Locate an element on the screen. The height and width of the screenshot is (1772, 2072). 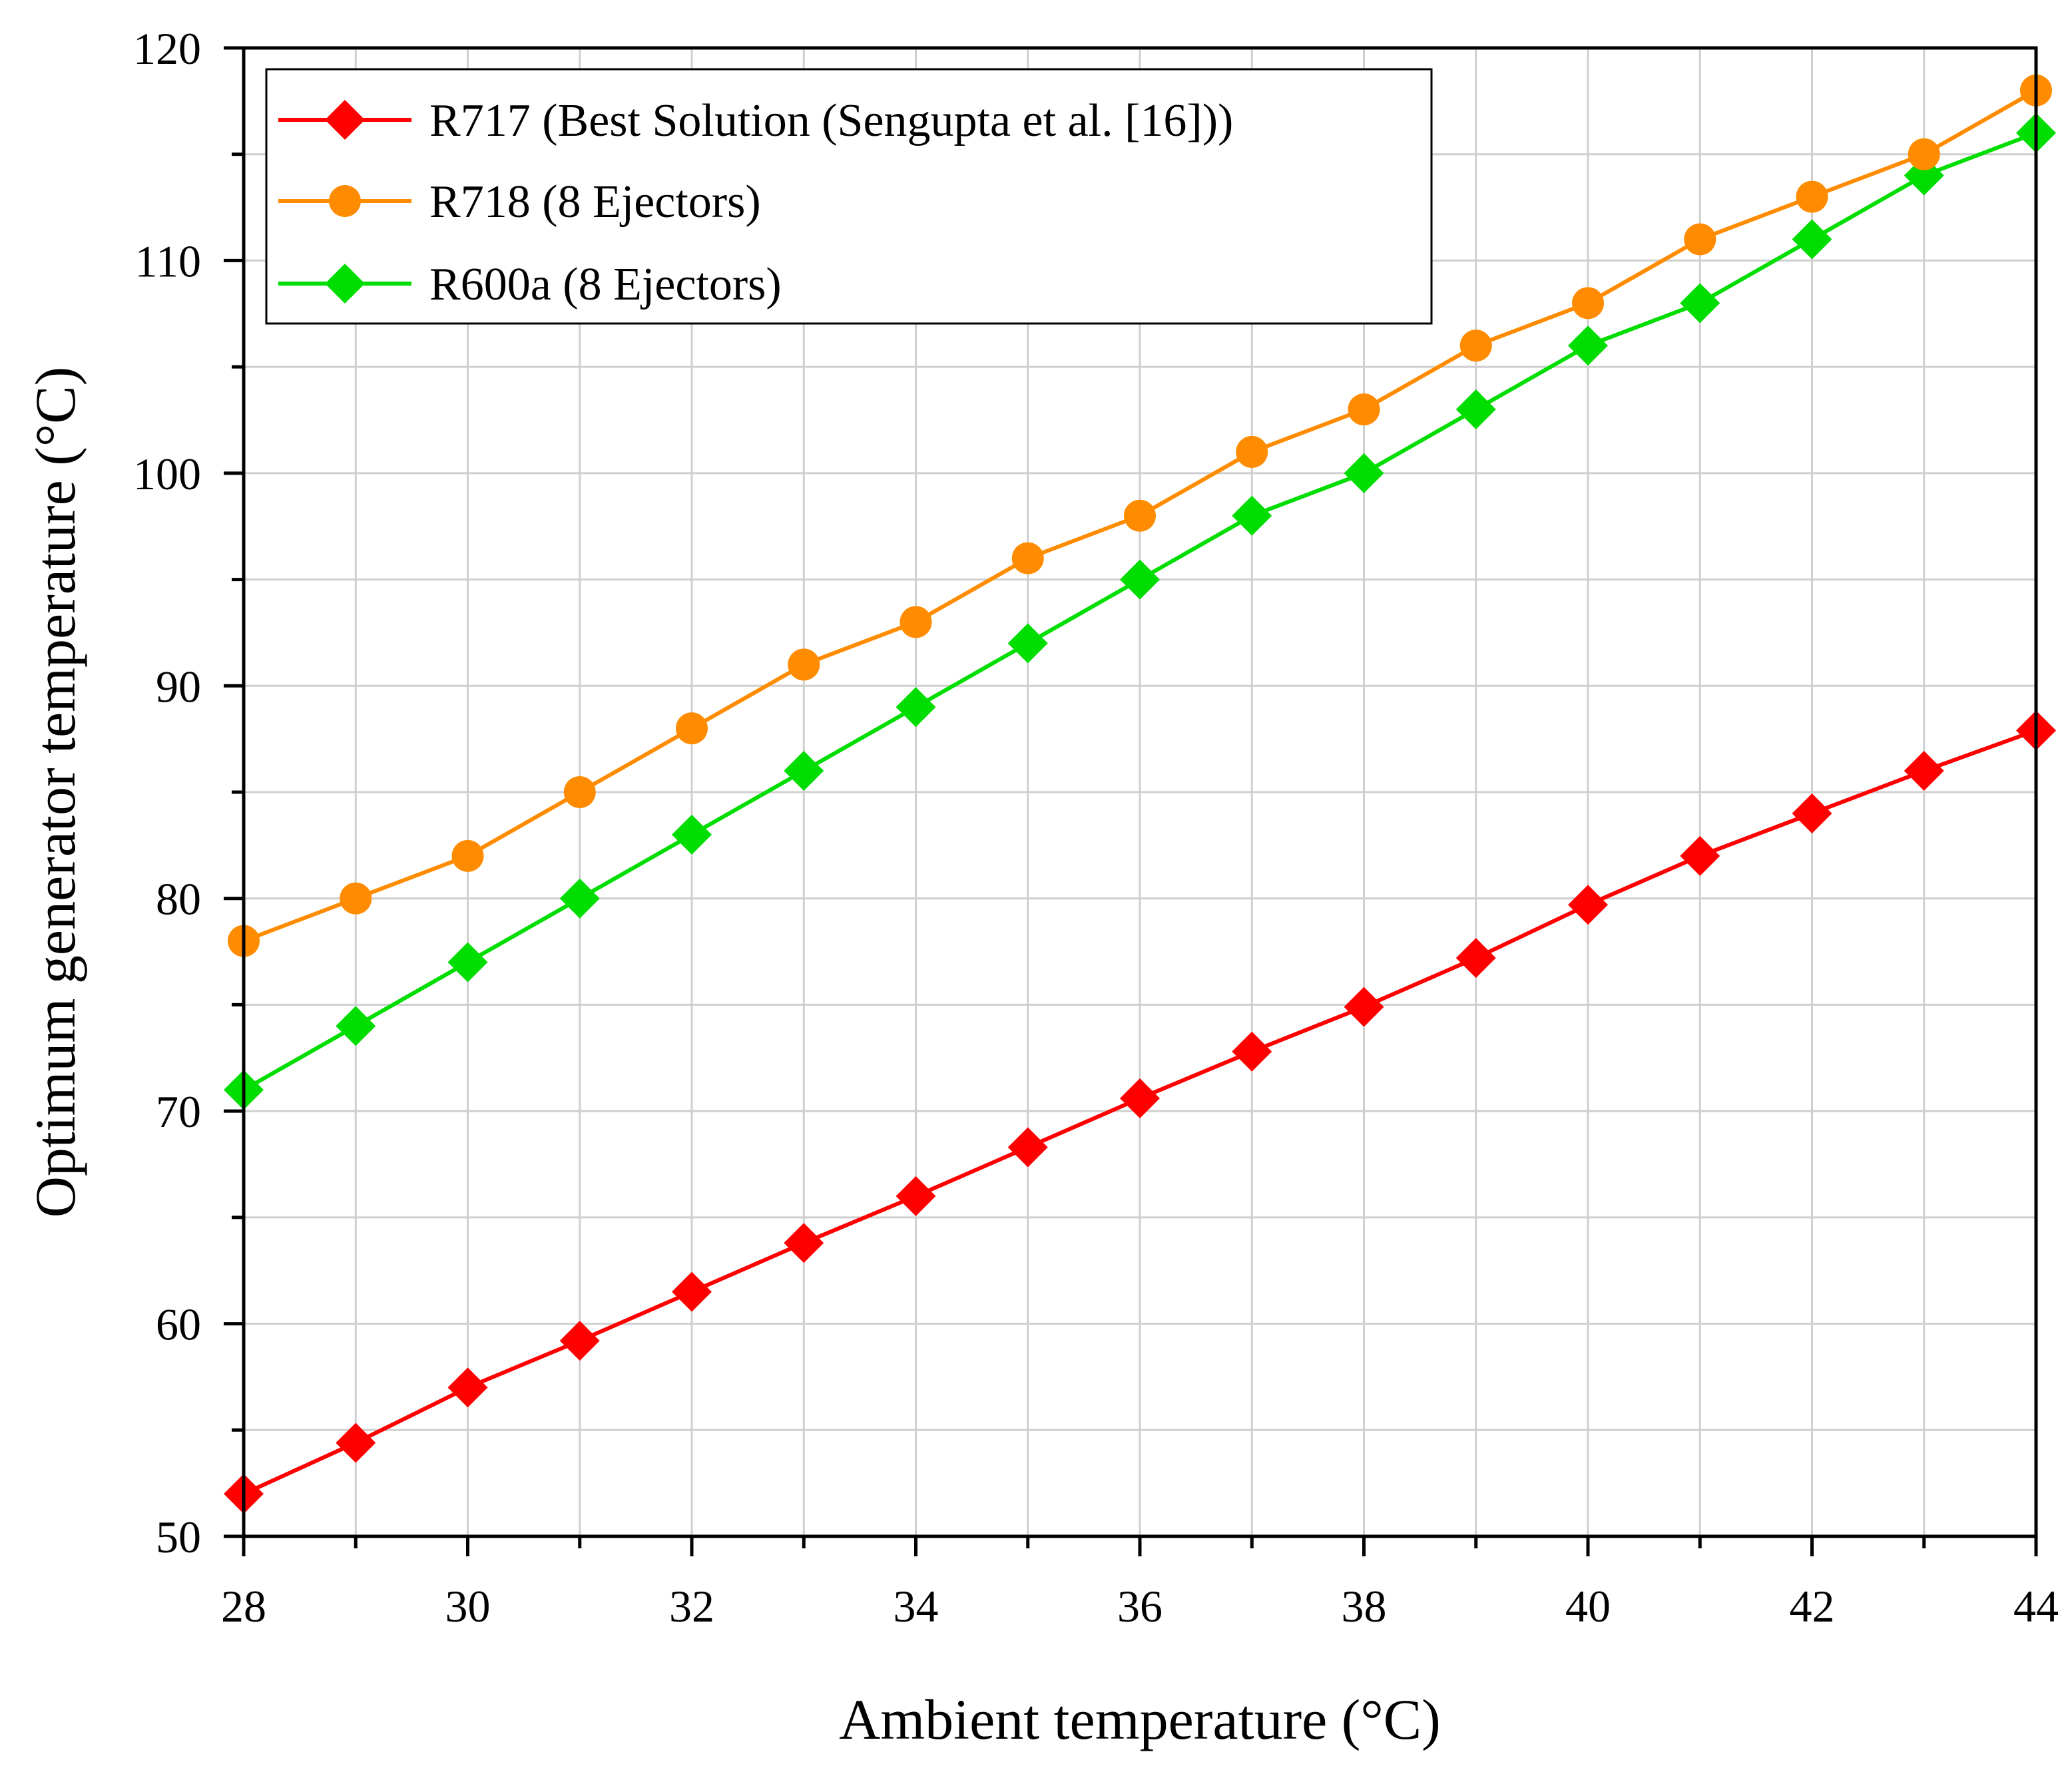
y-tick-label: 50 is located at coordinates (179, 1537).